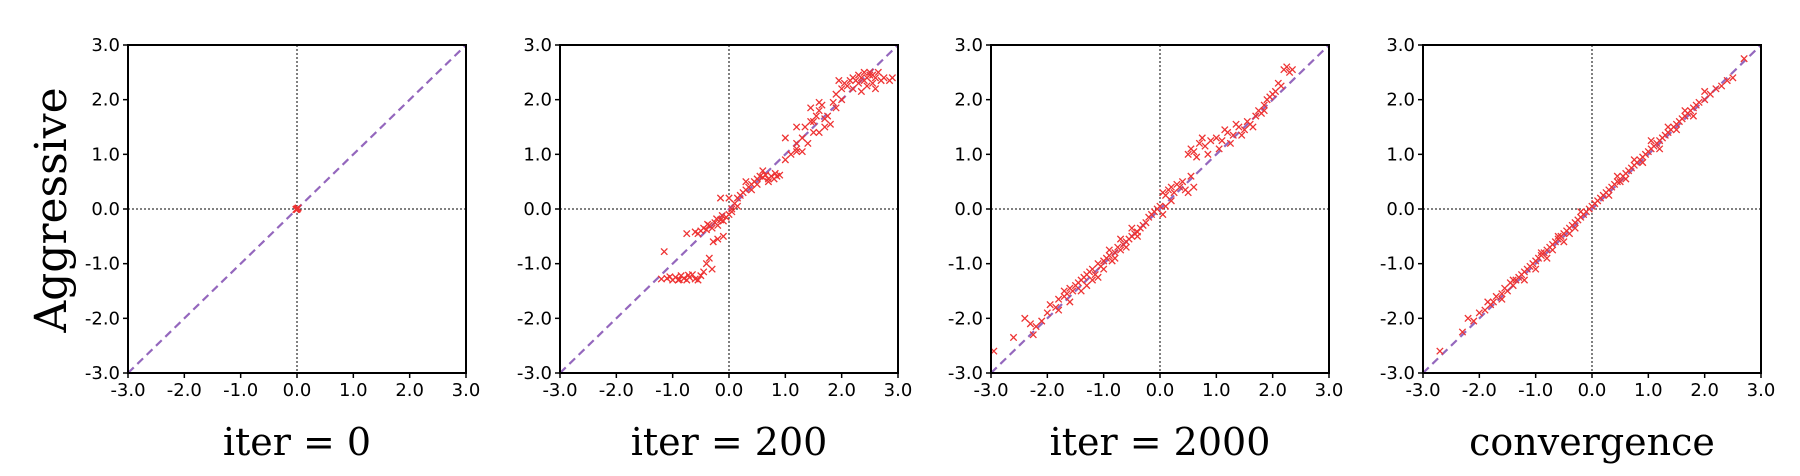 Image resolution: width=1800 pixels, height=476 pixels. I want to click on panel-title: iter = 0, so click(297, 442).